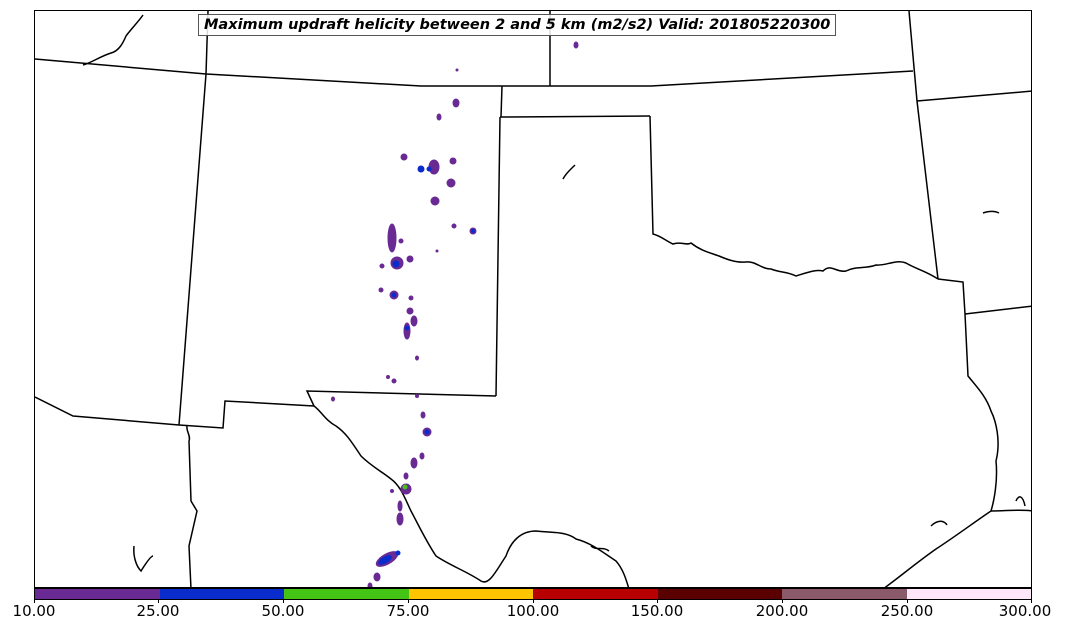 This screenshot has height=633, width=1070. I want to click on baja-coast, so click(143, 559).